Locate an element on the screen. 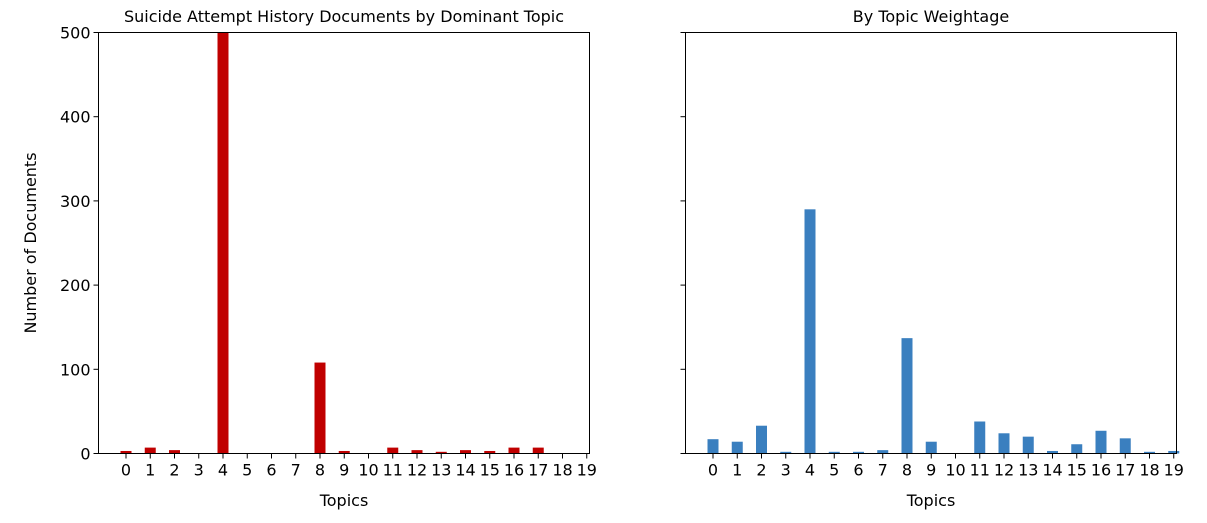 The image size is (1207, 523). chart-title: By Topic Weightage is located at coordinates (931, 16).